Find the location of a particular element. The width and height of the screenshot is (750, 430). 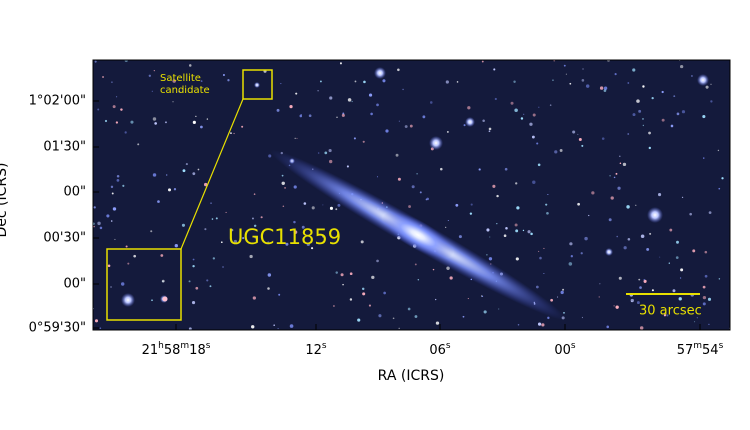

y-tick-label: 1°02'00" is located at coordinates (57, 101).